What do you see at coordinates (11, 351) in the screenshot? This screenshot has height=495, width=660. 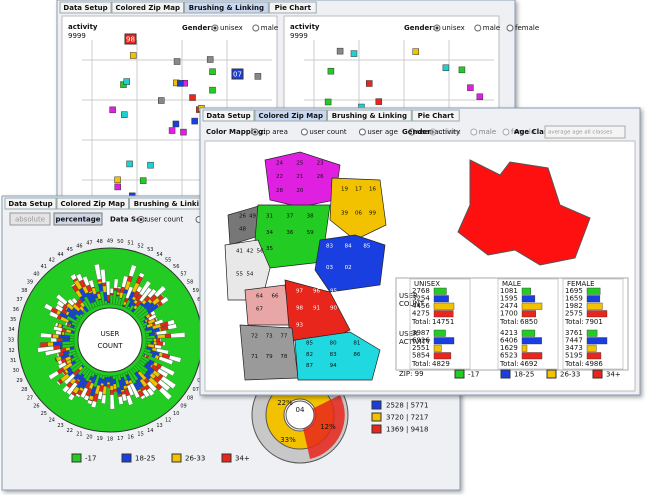 I see `ring-label: 32` at bounding box center [11, 351].